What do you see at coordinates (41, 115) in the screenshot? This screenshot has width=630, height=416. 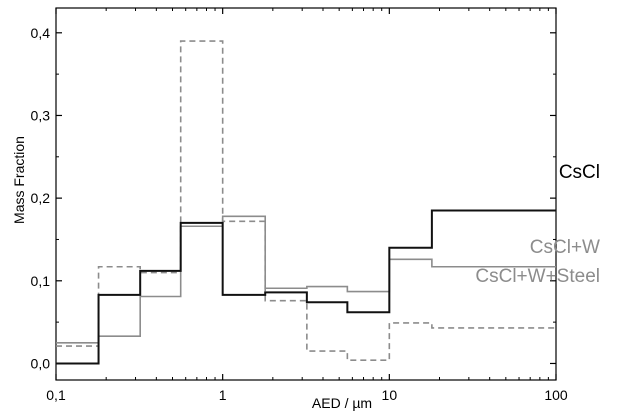 I see `y-tick-label: 0,3` at bounding box center [41, 115].